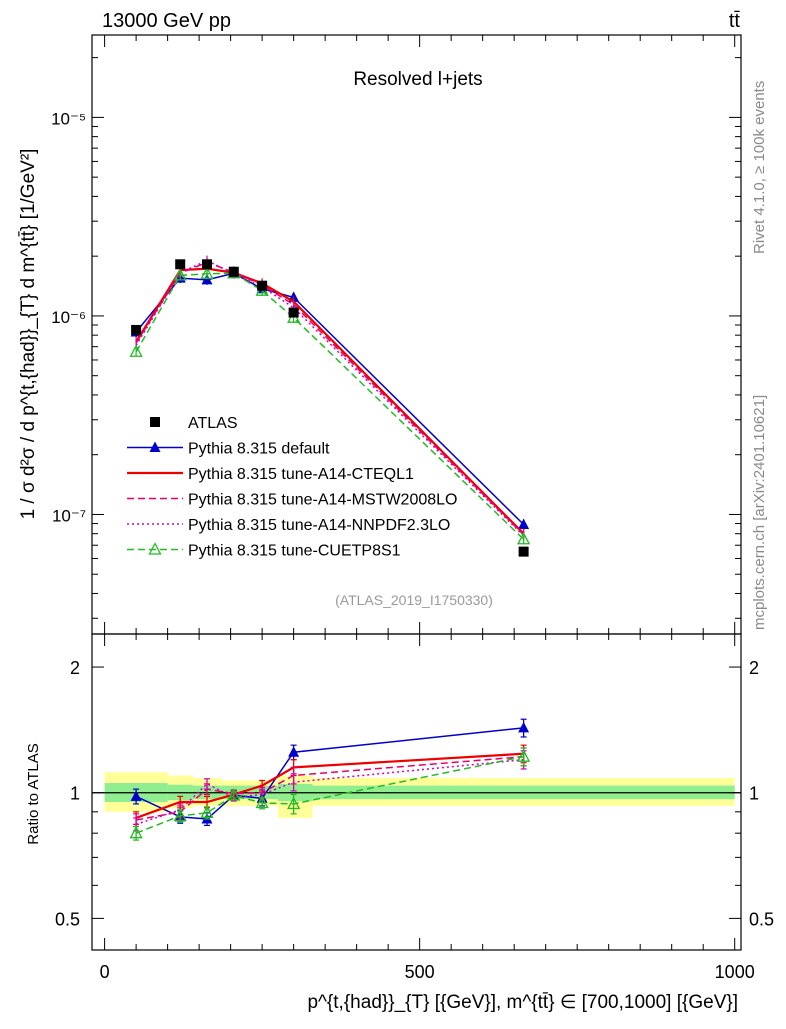 The height and width of the screenshot is (1029, 786). Describe the element at coordinates (735, 972) in the screenshot. I see `x-tick-label: 1000` at that location.